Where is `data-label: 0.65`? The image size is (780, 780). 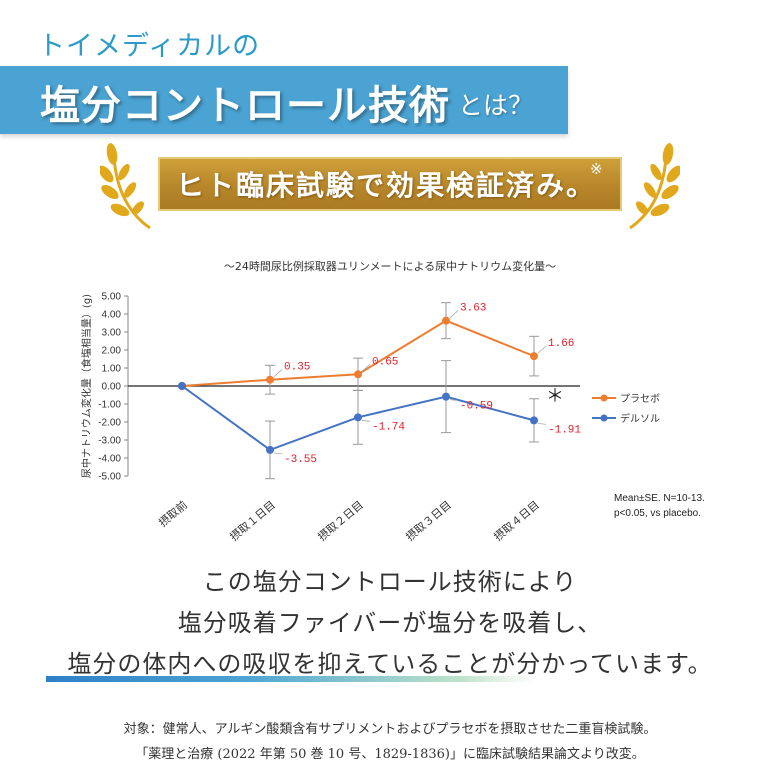
data-label: 0.65 is located at coordinates (385, 362).